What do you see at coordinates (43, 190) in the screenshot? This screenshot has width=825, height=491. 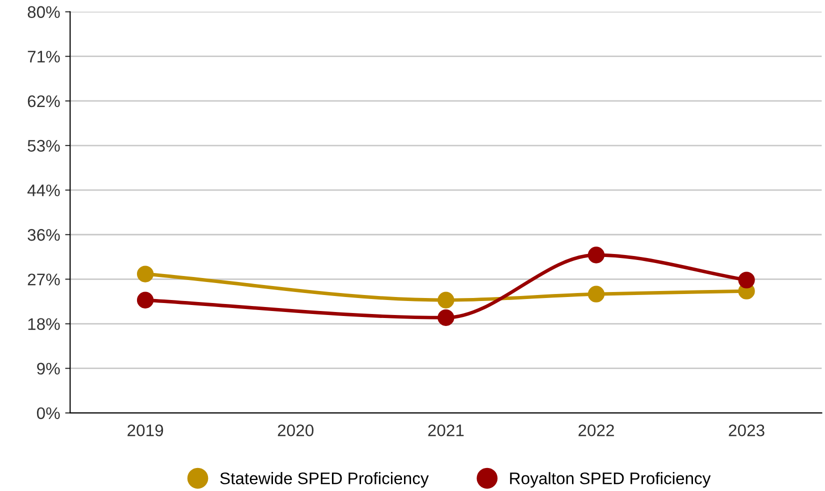 I see `y-tick-label: 44%` at bounding box center [43, 190].